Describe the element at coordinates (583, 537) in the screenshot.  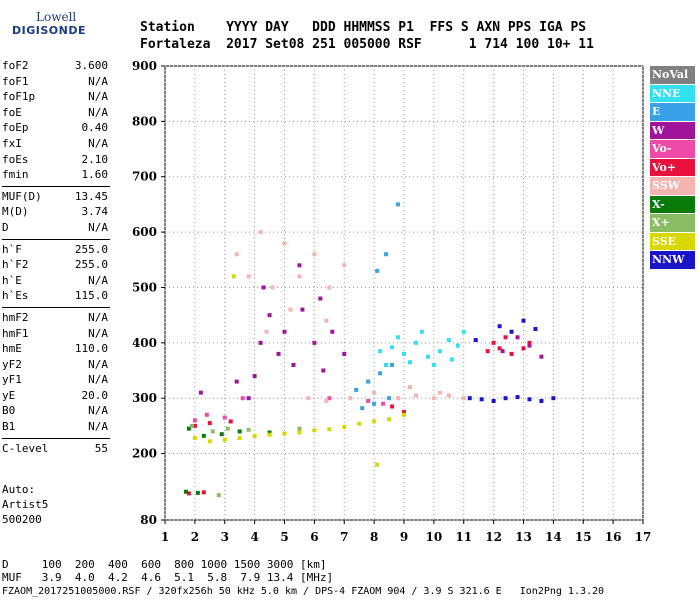
I see `x-tick-label: 15` at that location.